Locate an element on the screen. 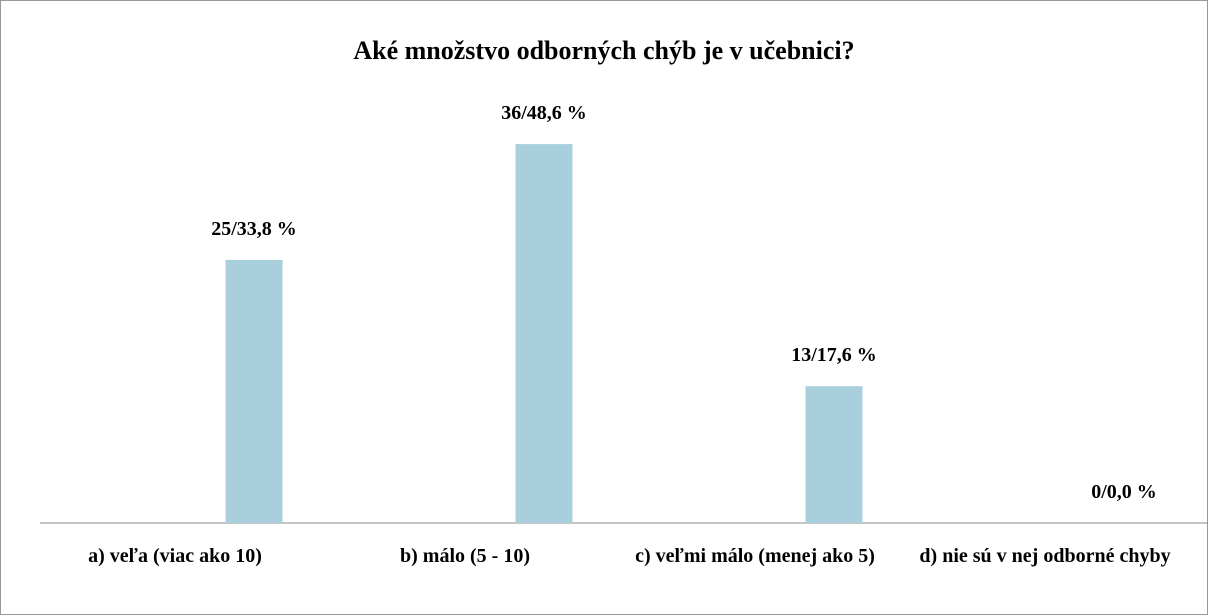  x-tick-label: c) veľmi málo (menej ako 5) is located at coordinates (755, 556).